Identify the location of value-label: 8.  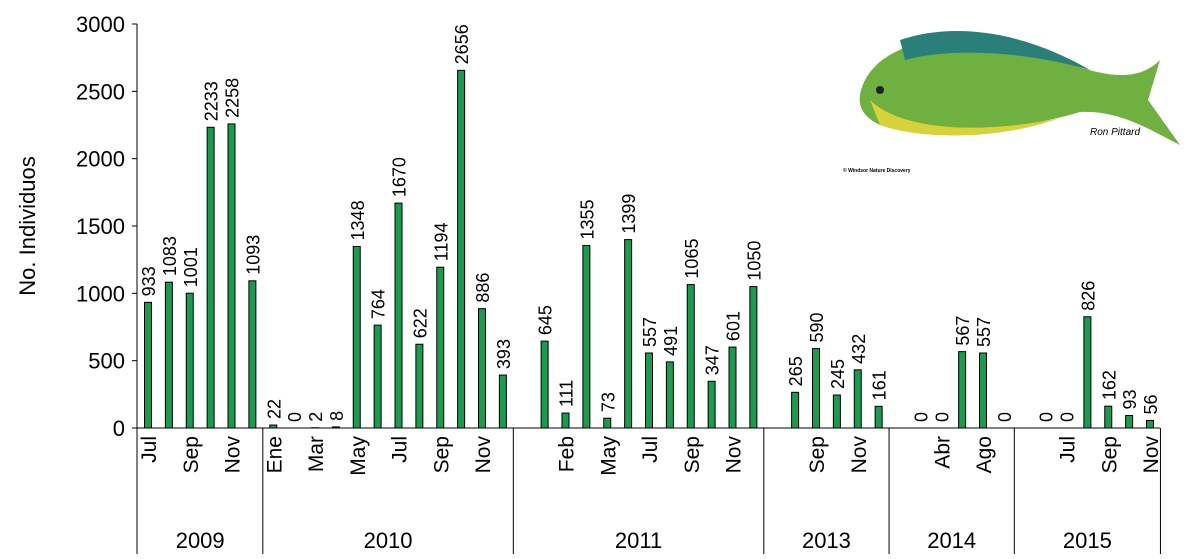
(337, 416).